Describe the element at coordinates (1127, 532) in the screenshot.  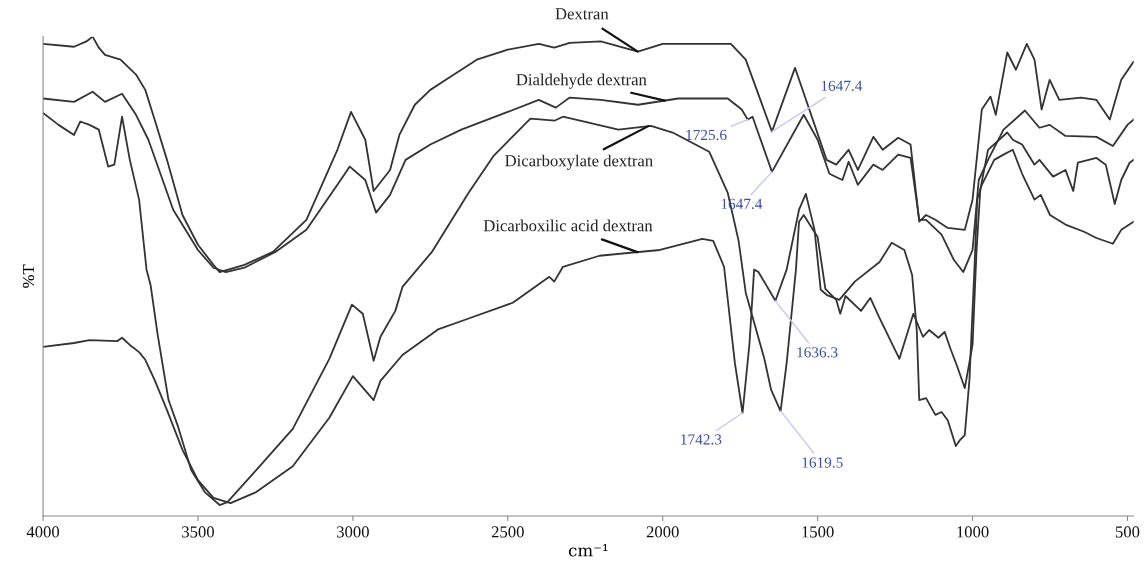
I see `x-tick-label: 500` at that location.